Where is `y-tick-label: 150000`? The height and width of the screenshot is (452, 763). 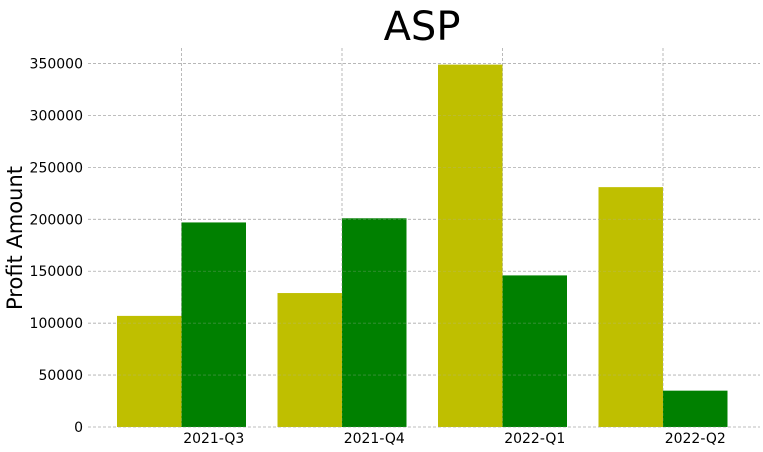
y-tick-label: 150000 is located at coordinates (56, 272).